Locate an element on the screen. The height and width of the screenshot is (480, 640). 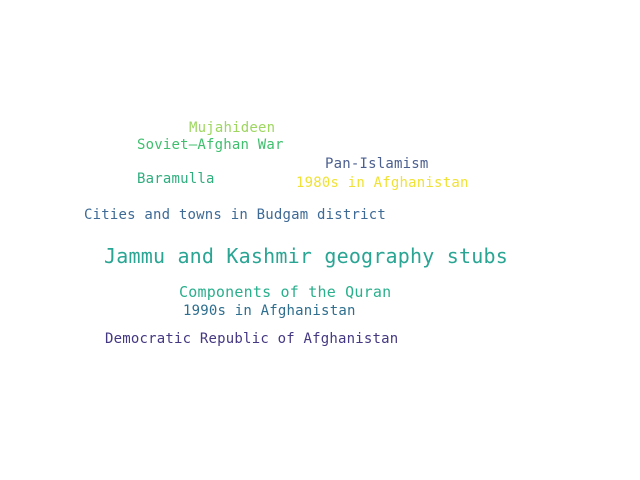
word-baramulla: Baramulla is located at coordinates (176, 179).